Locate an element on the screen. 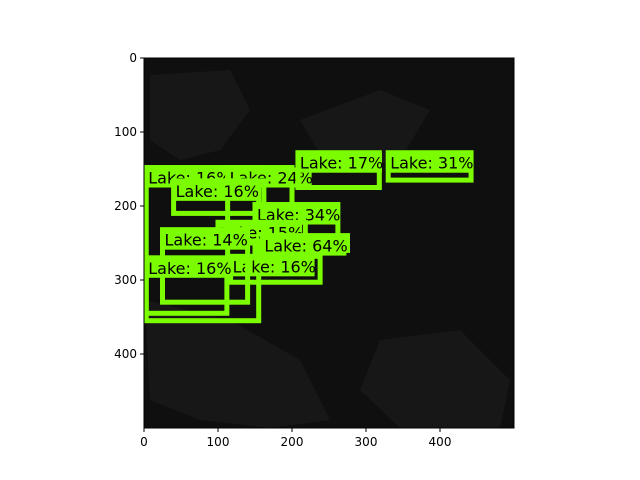 This screenshot has width=640, height=480. detection-3: Lake: 31% is located at coordinates (429, 166).